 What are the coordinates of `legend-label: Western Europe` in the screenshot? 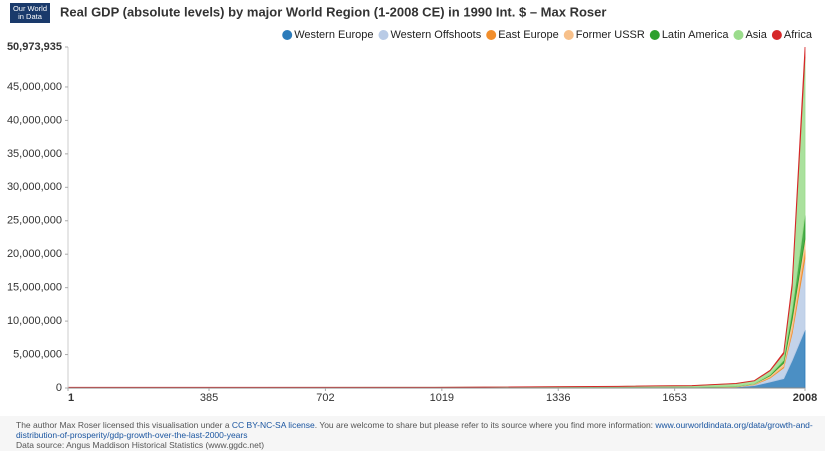 It's located at (333, 35).